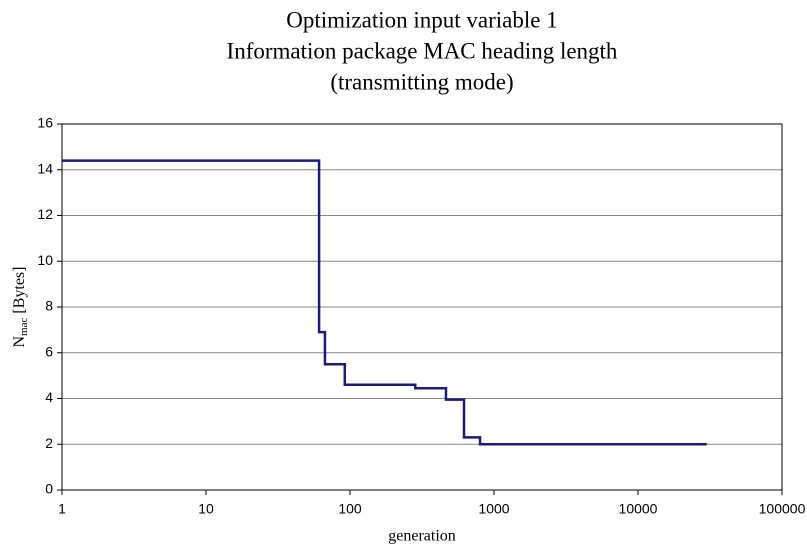 The image size is (807, 551). Describe the element at coordinates (45, 168) in the screenshot. I see `y-tick-label: 14` at that location.